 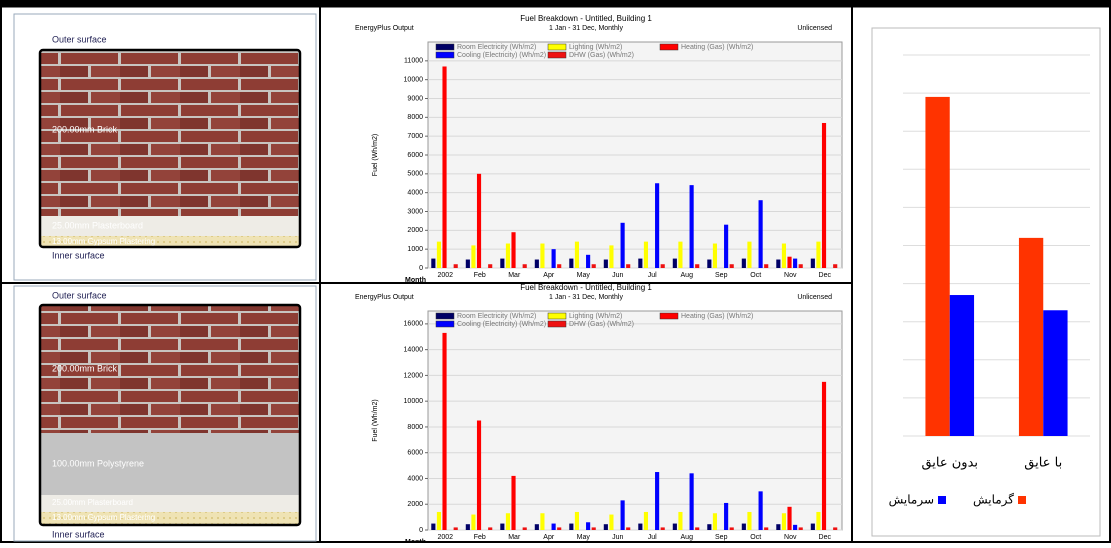 What do you see at coordinates (445, 275) in the screenshot?
I see `x-tick-label: 2002` at bounding box center [445, 275].